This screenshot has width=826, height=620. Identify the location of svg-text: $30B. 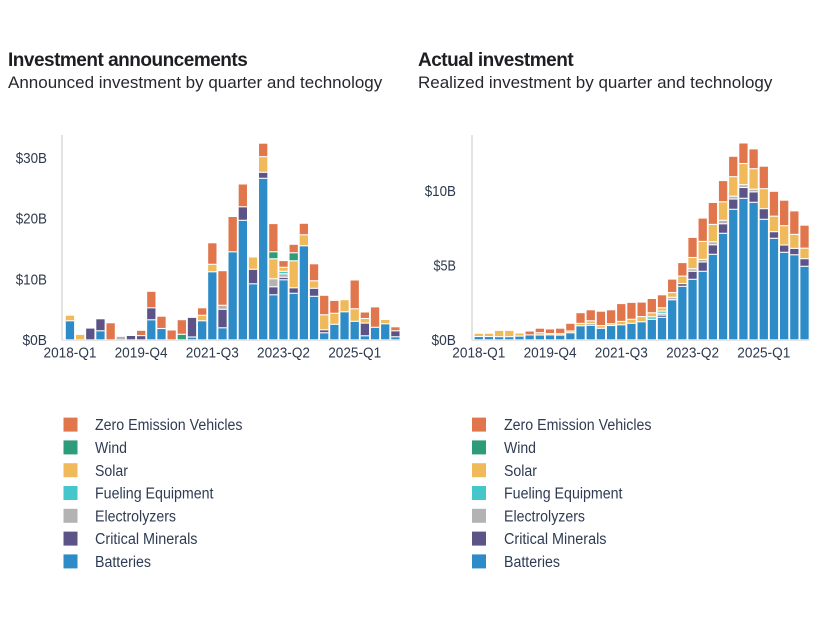
(31, 158).